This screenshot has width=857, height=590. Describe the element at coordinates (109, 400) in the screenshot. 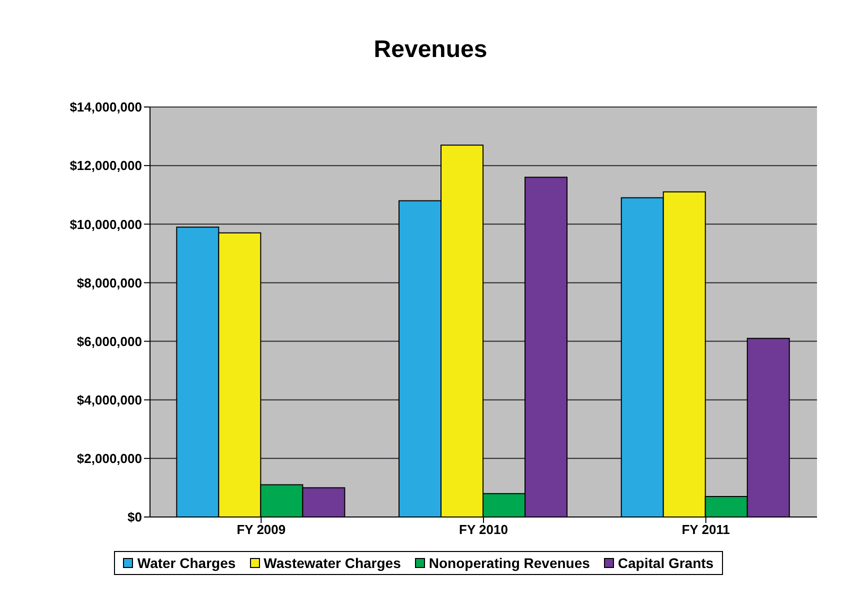

I see `y-tick-label: $4,000,000` at that location.